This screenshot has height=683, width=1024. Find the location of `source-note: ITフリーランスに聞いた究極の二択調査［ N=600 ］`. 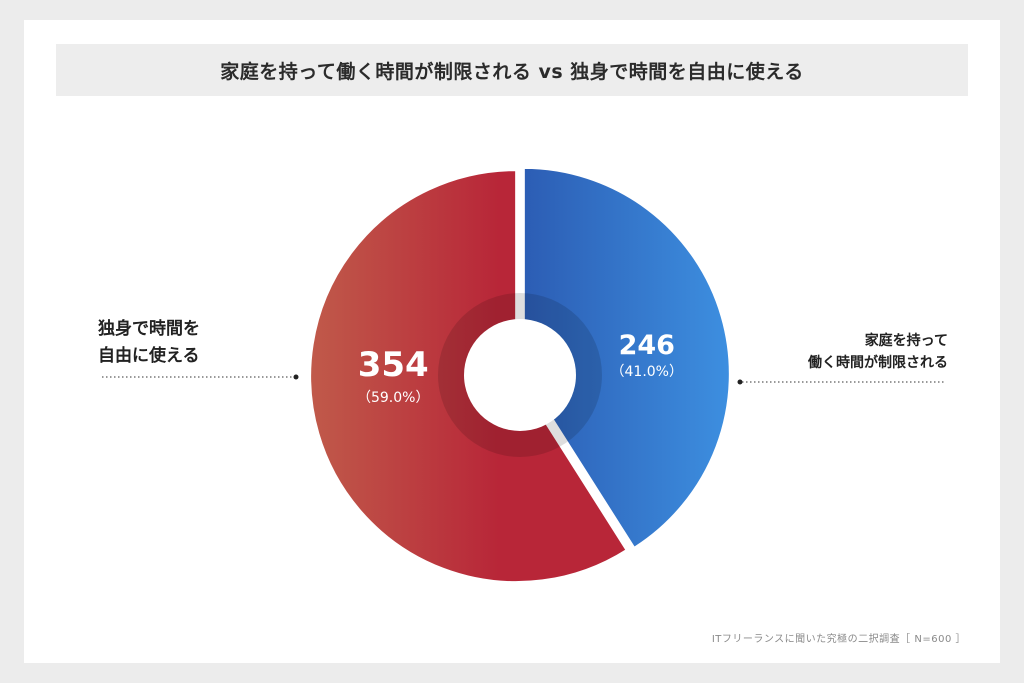

source-note: ITフリーランスに聞いた究極の二択調査［ N=600 ］ is located at coordinates (838, 639).